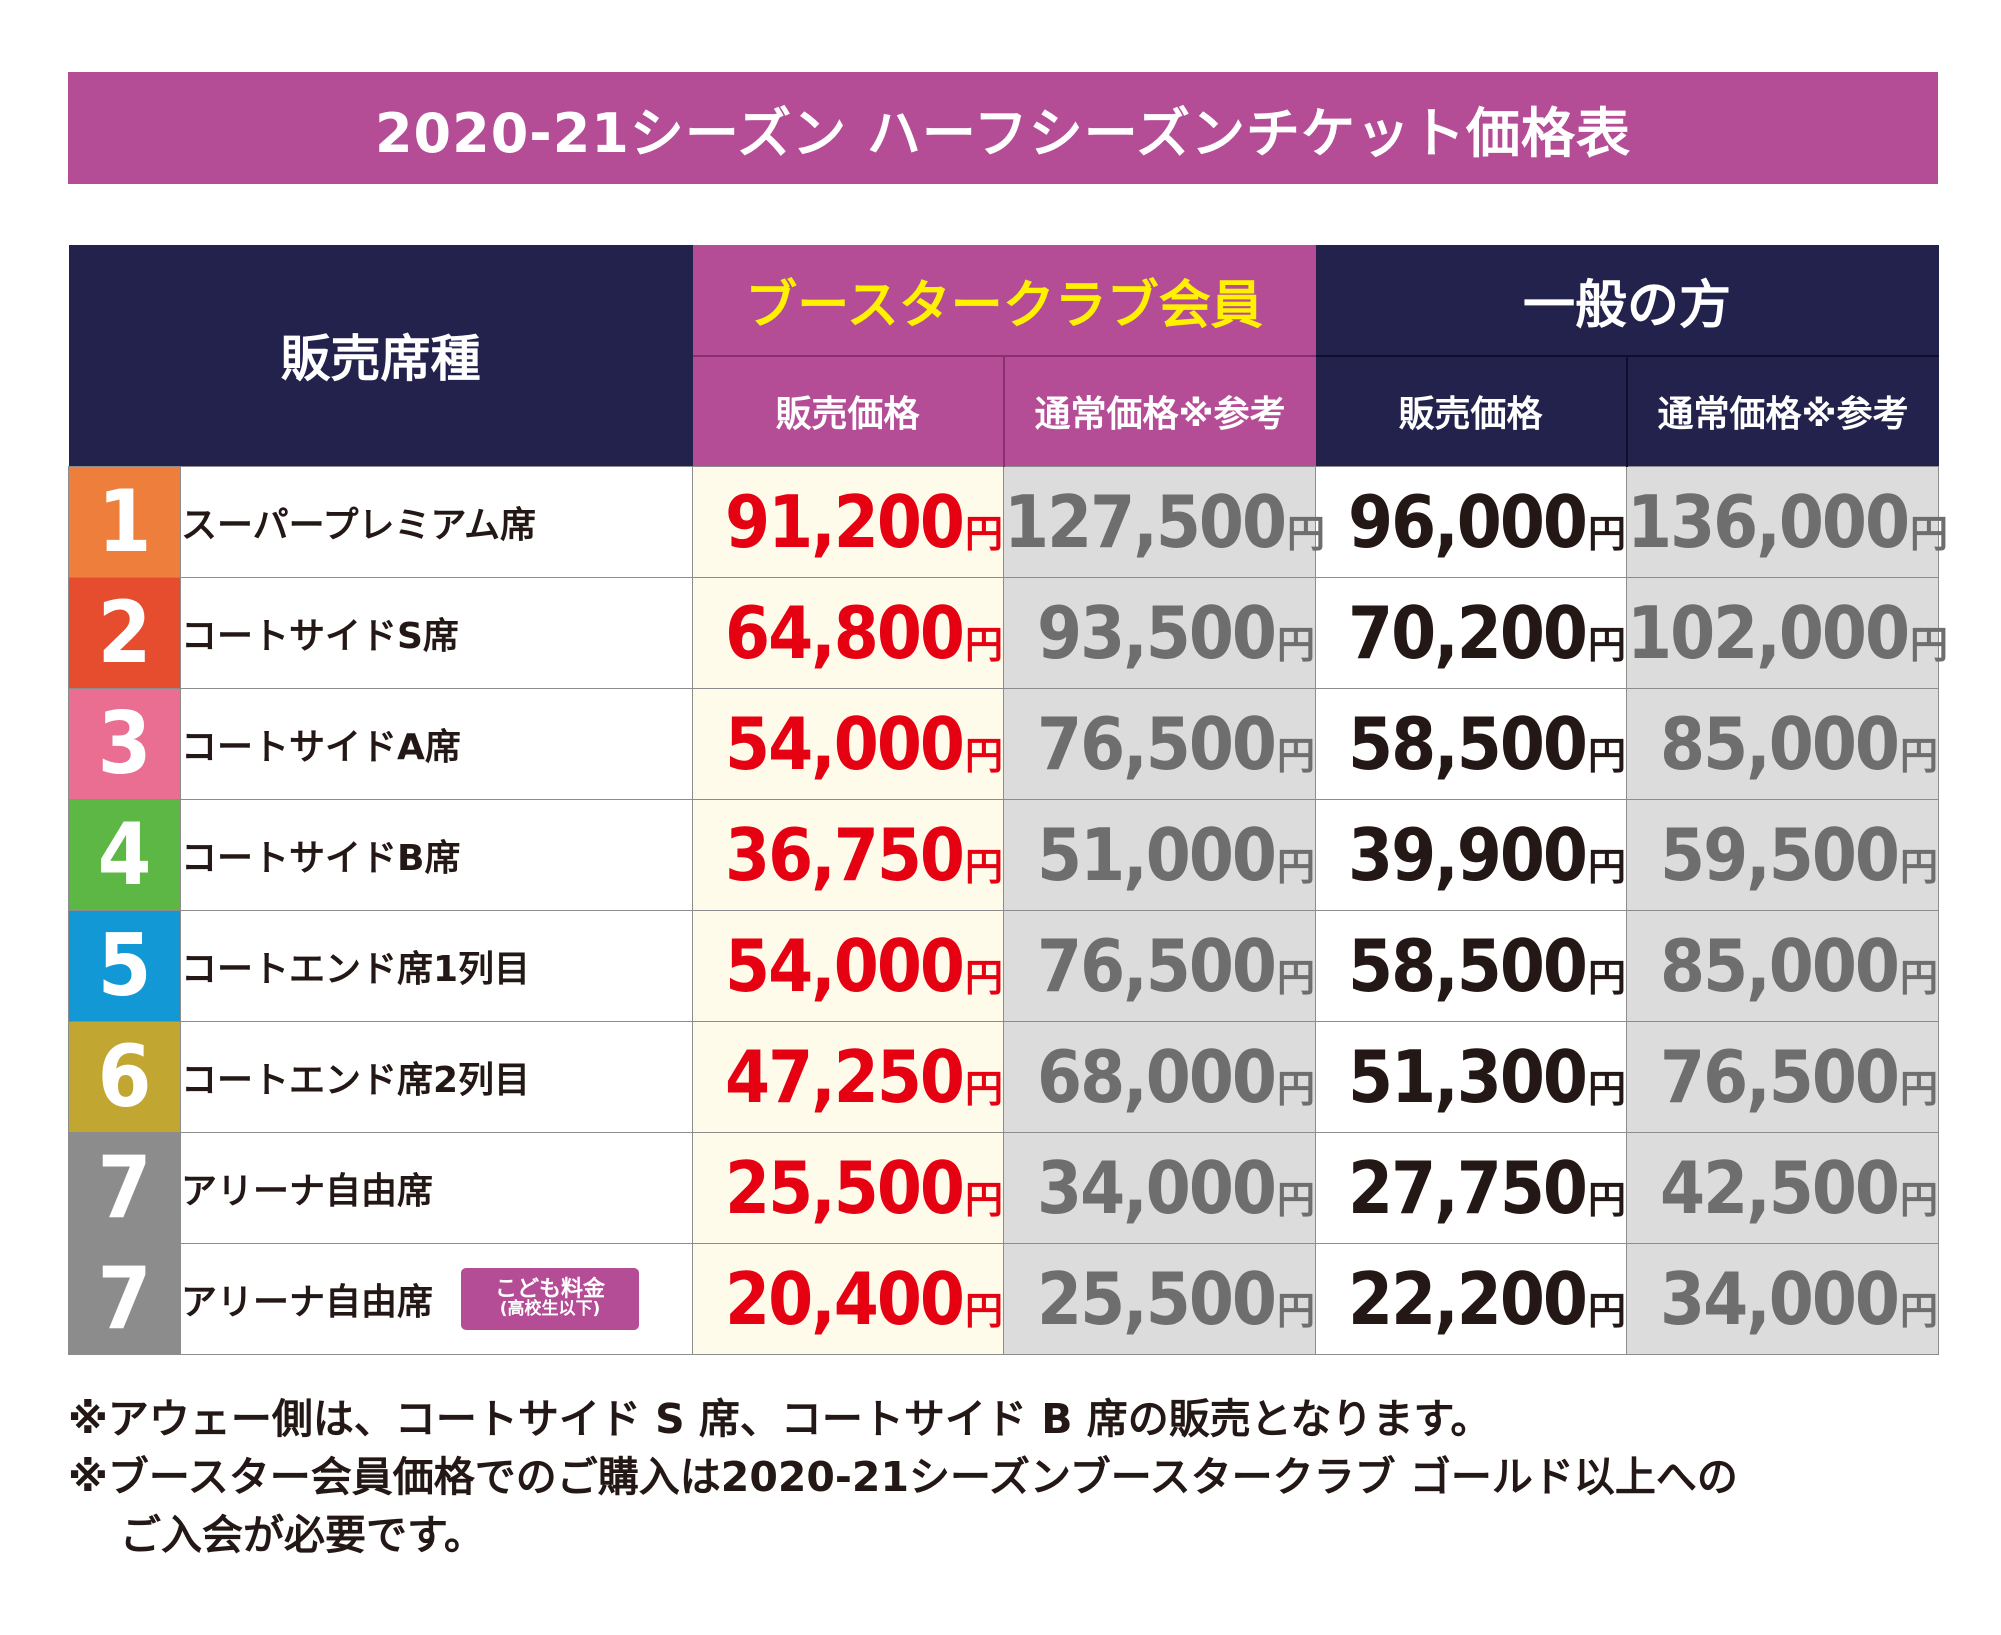  I want to click on member-regular-price-cell: 68,000円, so click(1159, 1076).